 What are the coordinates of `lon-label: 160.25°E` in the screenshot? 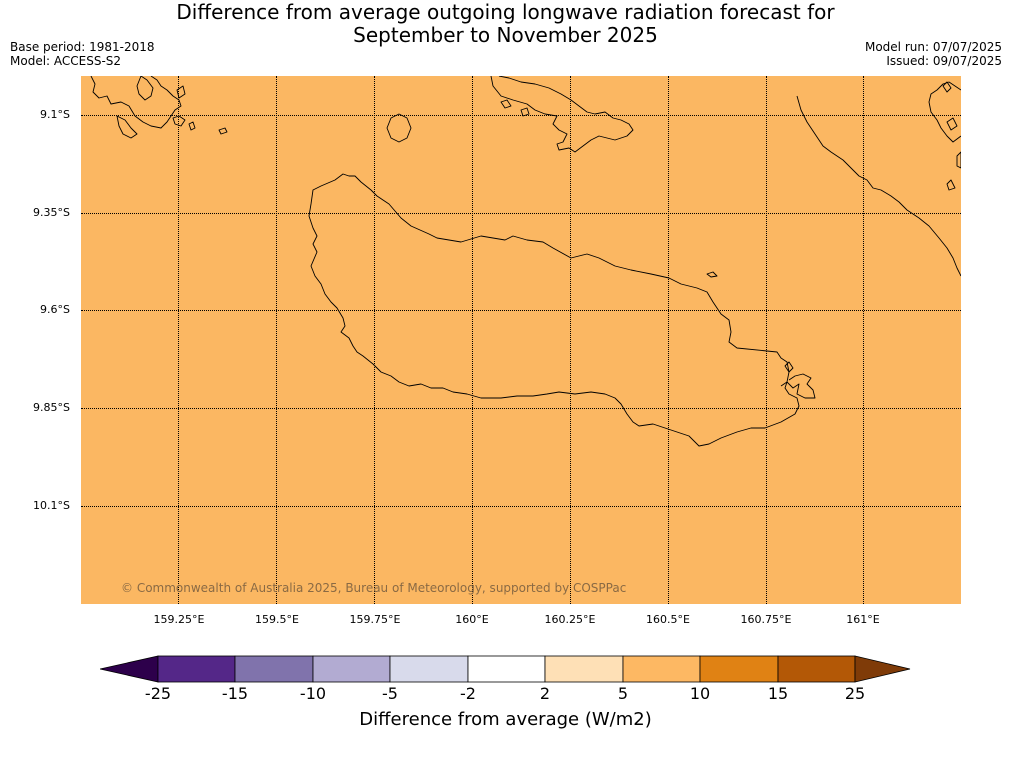 It's located at (570, 619).